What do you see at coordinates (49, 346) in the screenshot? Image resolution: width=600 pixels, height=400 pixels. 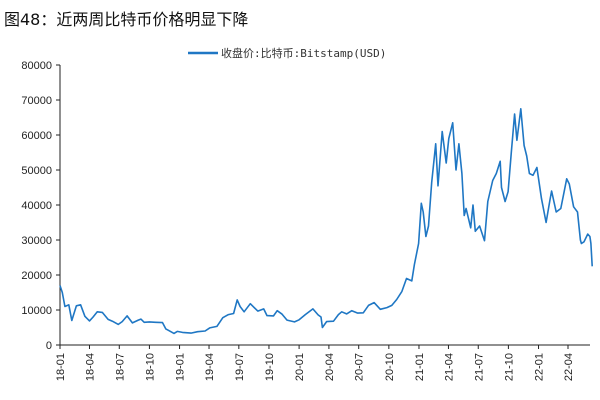 I see `y-tick-label: 0` at bounding box center [49, 346].